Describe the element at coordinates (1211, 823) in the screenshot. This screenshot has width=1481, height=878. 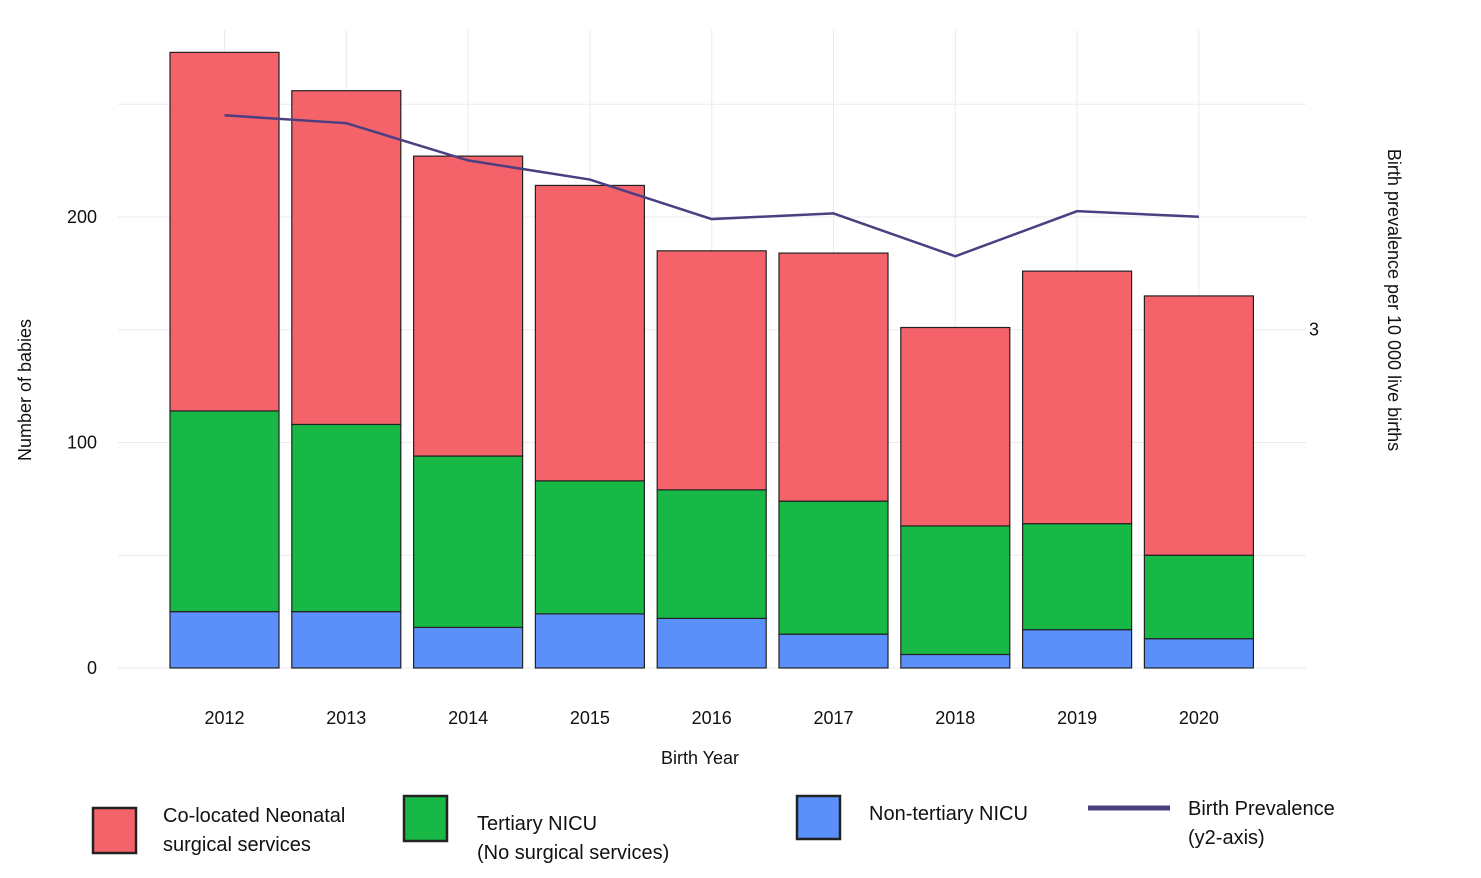
I see `legend-item-3: Birth Prevalence (y2-axis)` at that location.